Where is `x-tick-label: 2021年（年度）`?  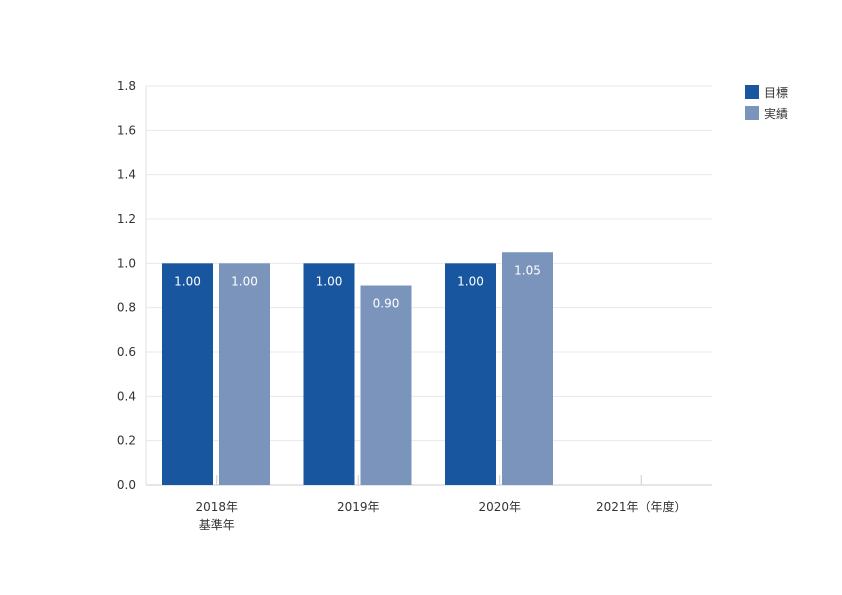
x-tick-label: 2021年（年度） is located at coordinates (641, 506).